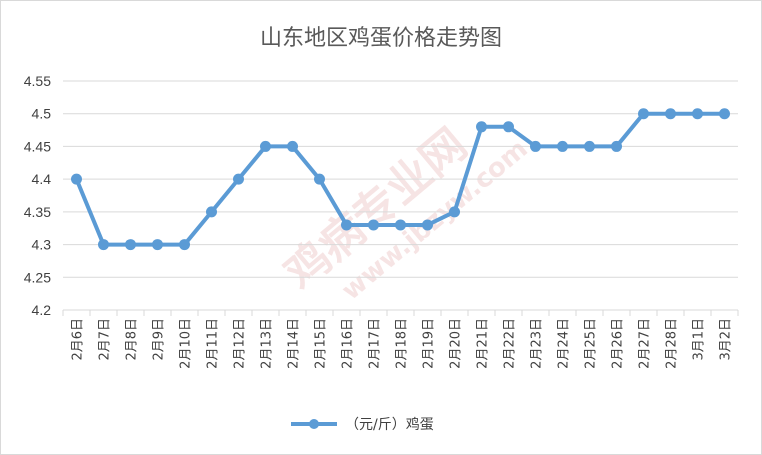 Image resolution: width=762 pixels, height=455 pixels. I want to click on x-tick-label: 2月15日, so click(321, 343).